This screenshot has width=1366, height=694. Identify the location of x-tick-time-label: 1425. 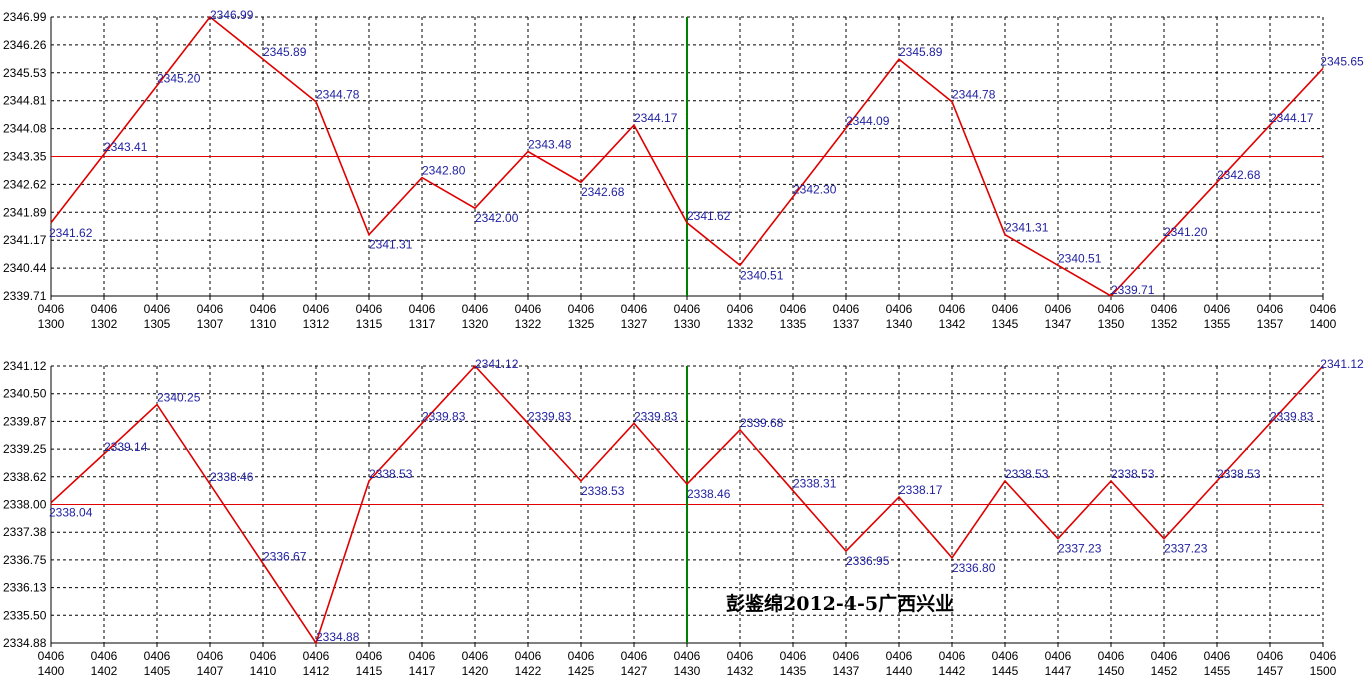
(581, 671).